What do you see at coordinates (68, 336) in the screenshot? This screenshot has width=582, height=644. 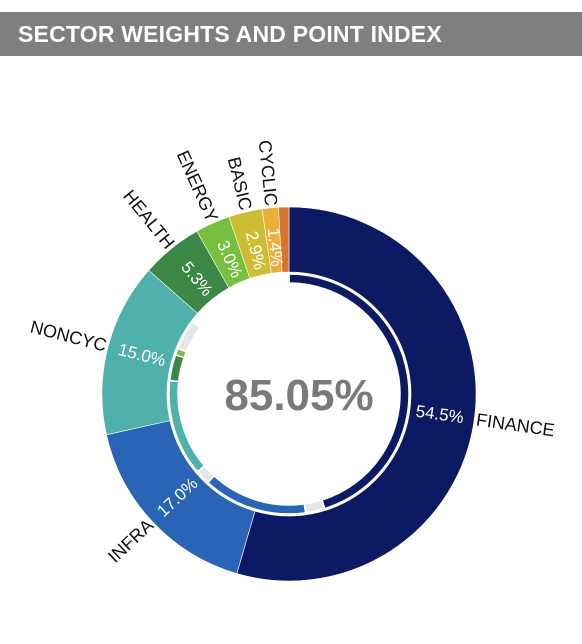 I see `category-label-noncyc: NONCYC` at bounding box center [68, 336].